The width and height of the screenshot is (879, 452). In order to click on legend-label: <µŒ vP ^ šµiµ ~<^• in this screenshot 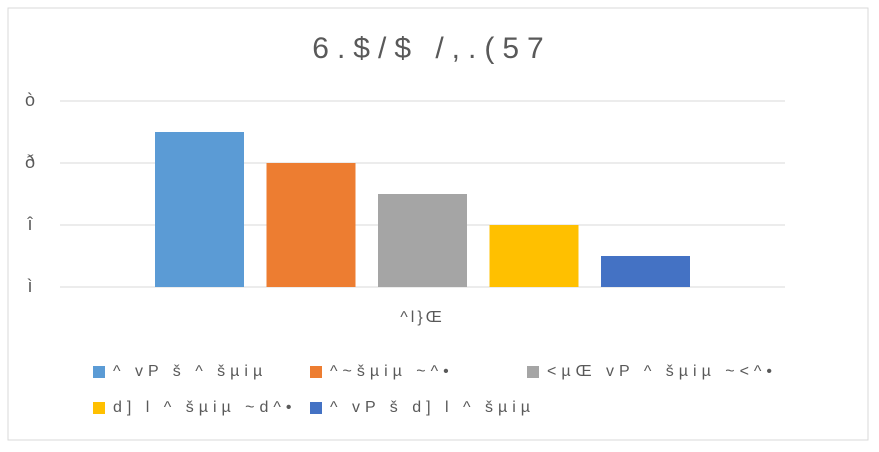, I will do `click(662, 371)`.